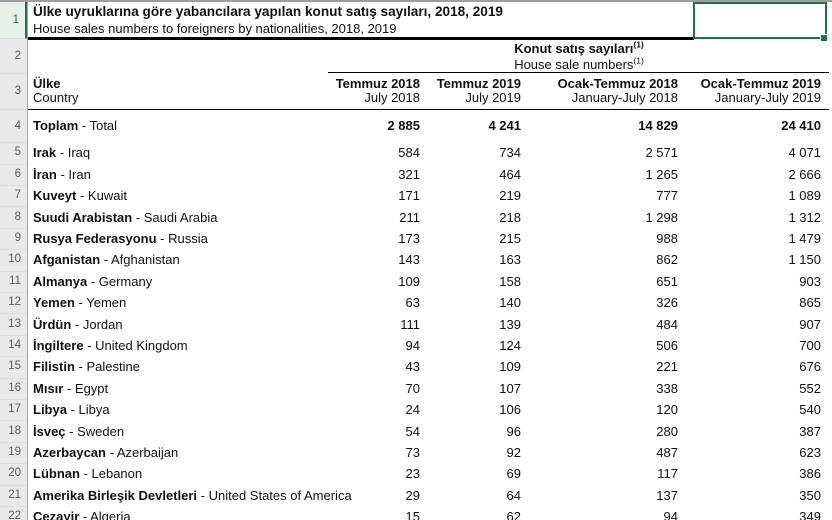  Describe the element at coordinates (667, 452) in the screenshot. I see `value-cell-jan-july-2018: 487` at that location.